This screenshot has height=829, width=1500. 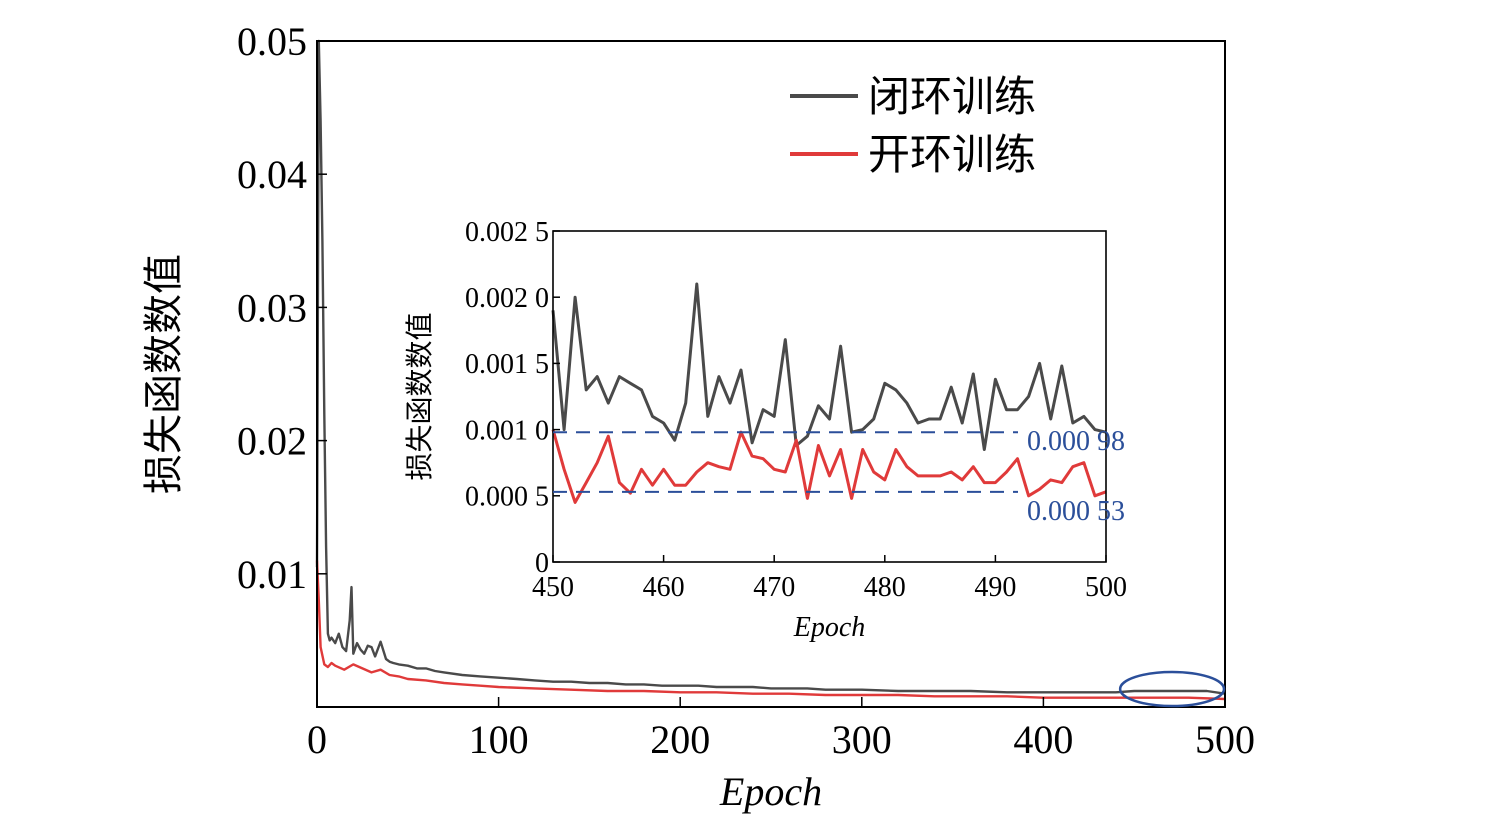 I want to click on inset-y-axis-label: 损失函数数值, so click(x=420, y=396).